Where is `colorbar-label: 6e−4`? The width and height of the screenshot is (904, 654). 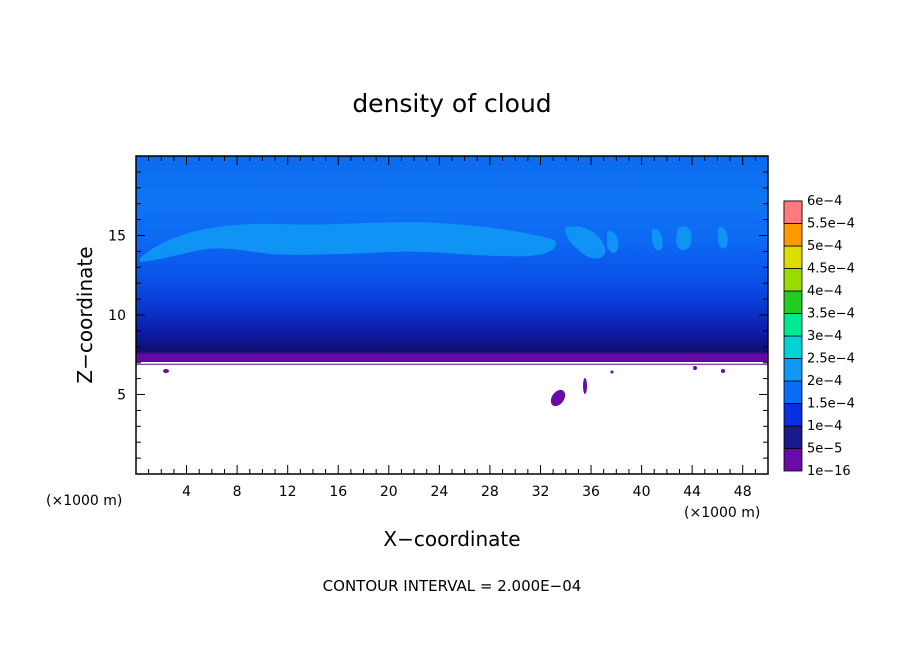
colorbar-label: 6e−4 is located at coordinates (824, 201).